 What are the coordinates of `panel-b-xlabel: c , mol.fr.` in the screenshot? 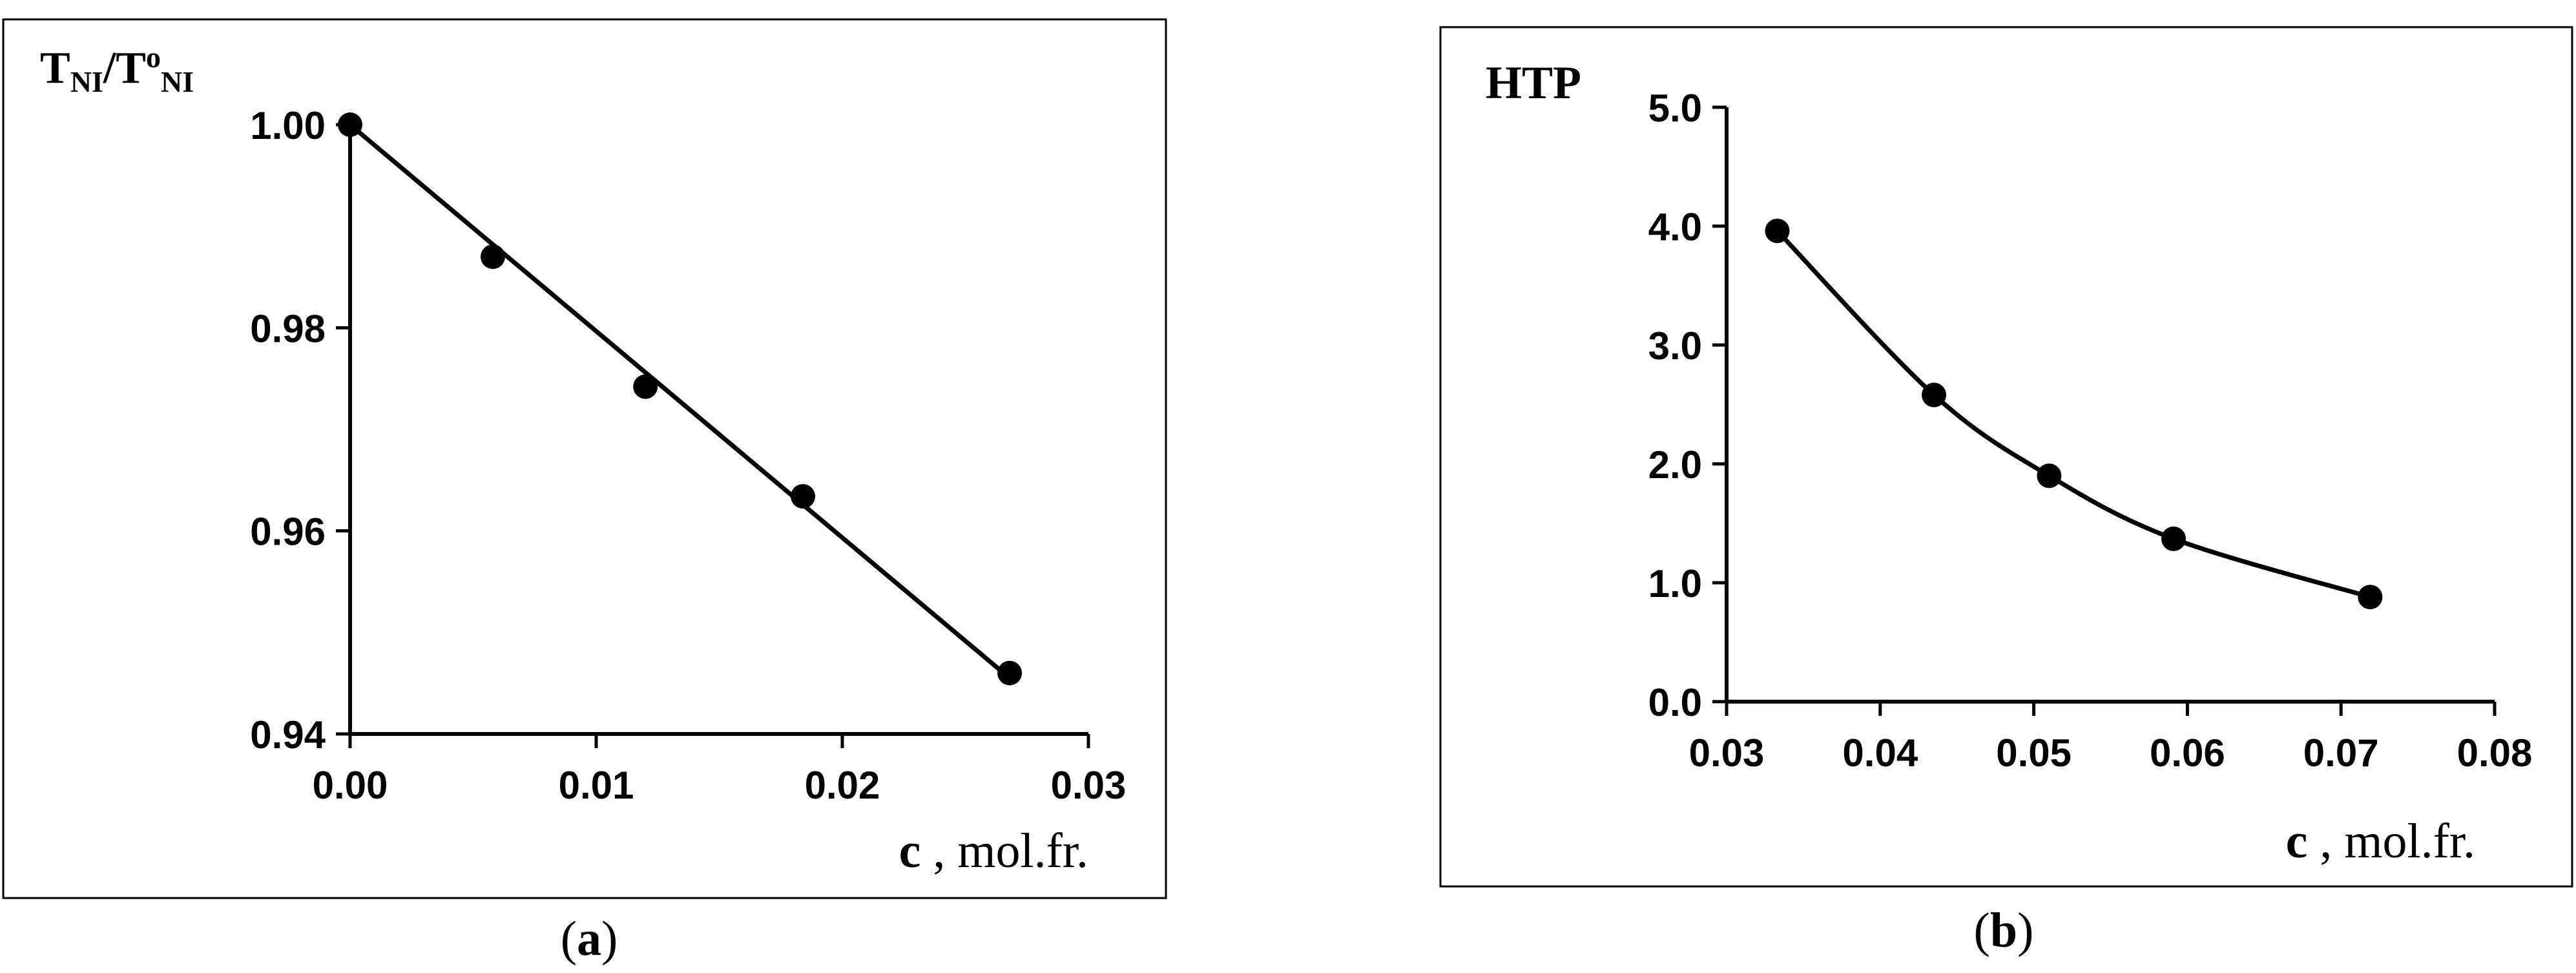 It's located at (2380, 841).